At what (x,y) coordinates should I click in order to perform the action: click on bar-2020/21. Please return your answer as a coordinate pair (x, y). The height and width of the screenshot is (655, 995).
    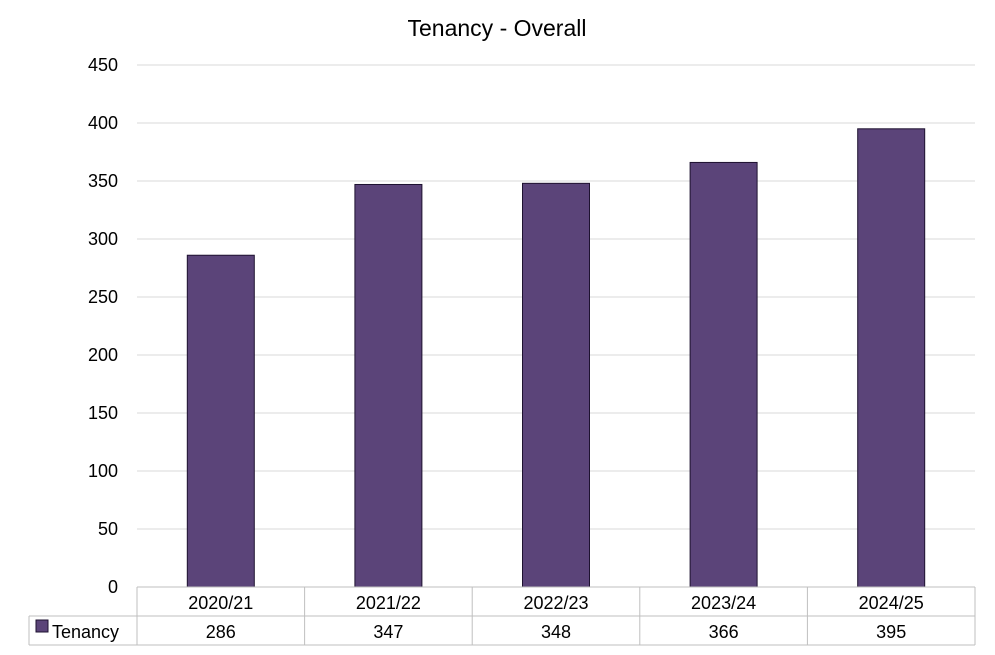
    Looking at the image, I should click on (220, 421).